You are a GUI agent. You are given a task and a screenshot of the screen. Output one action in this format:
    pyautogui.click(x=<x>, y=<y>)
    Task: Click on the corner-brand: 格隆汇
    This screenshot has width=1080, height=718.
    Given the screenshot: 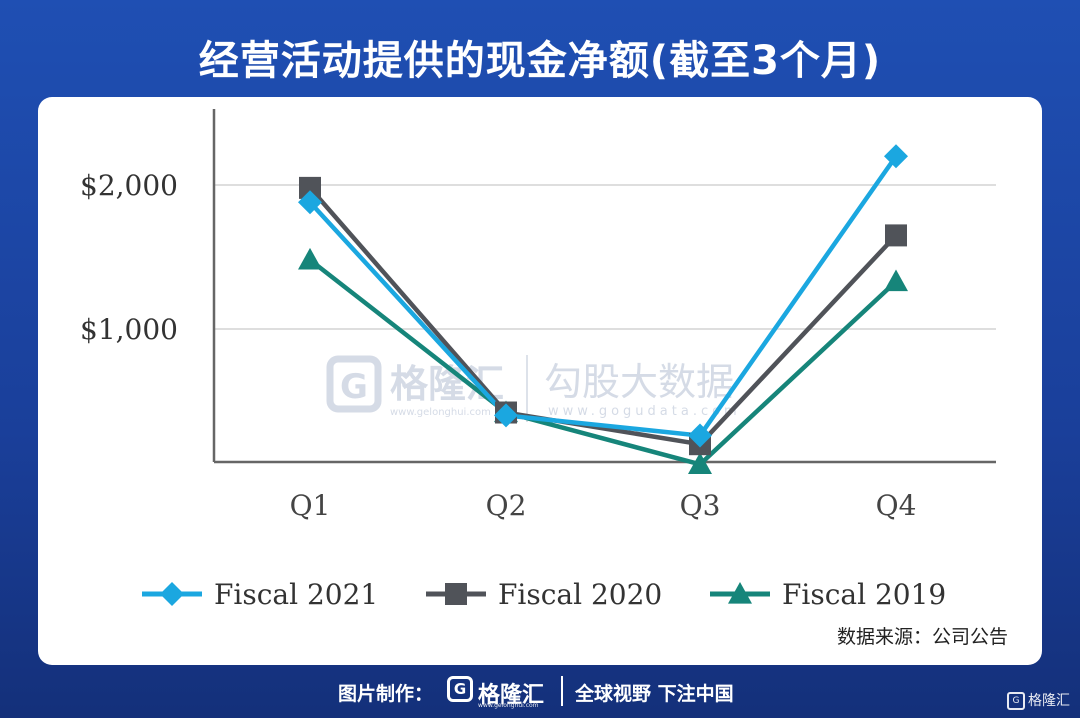 What is the action you would take?
    pyautogui.click(x=1049, y=701)
    